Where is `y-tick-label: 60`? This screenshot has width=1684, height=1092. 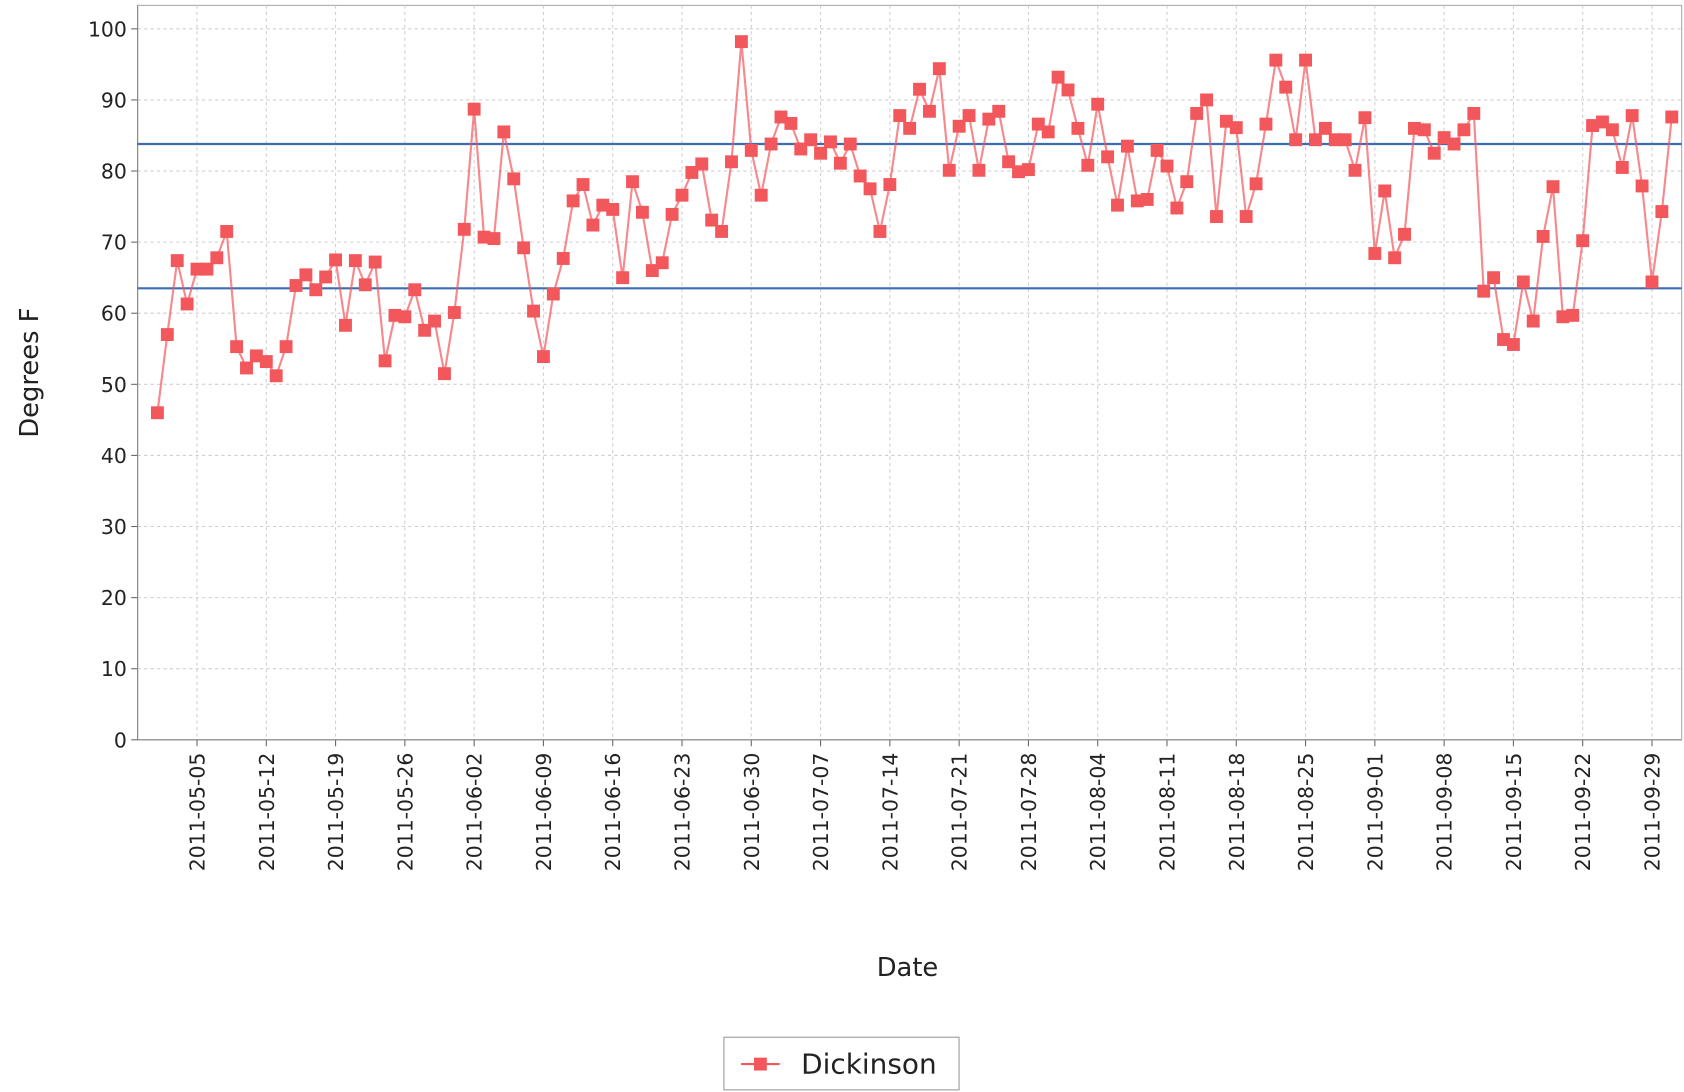
y-tick-label: 60 is located at coordinates (114, 314).